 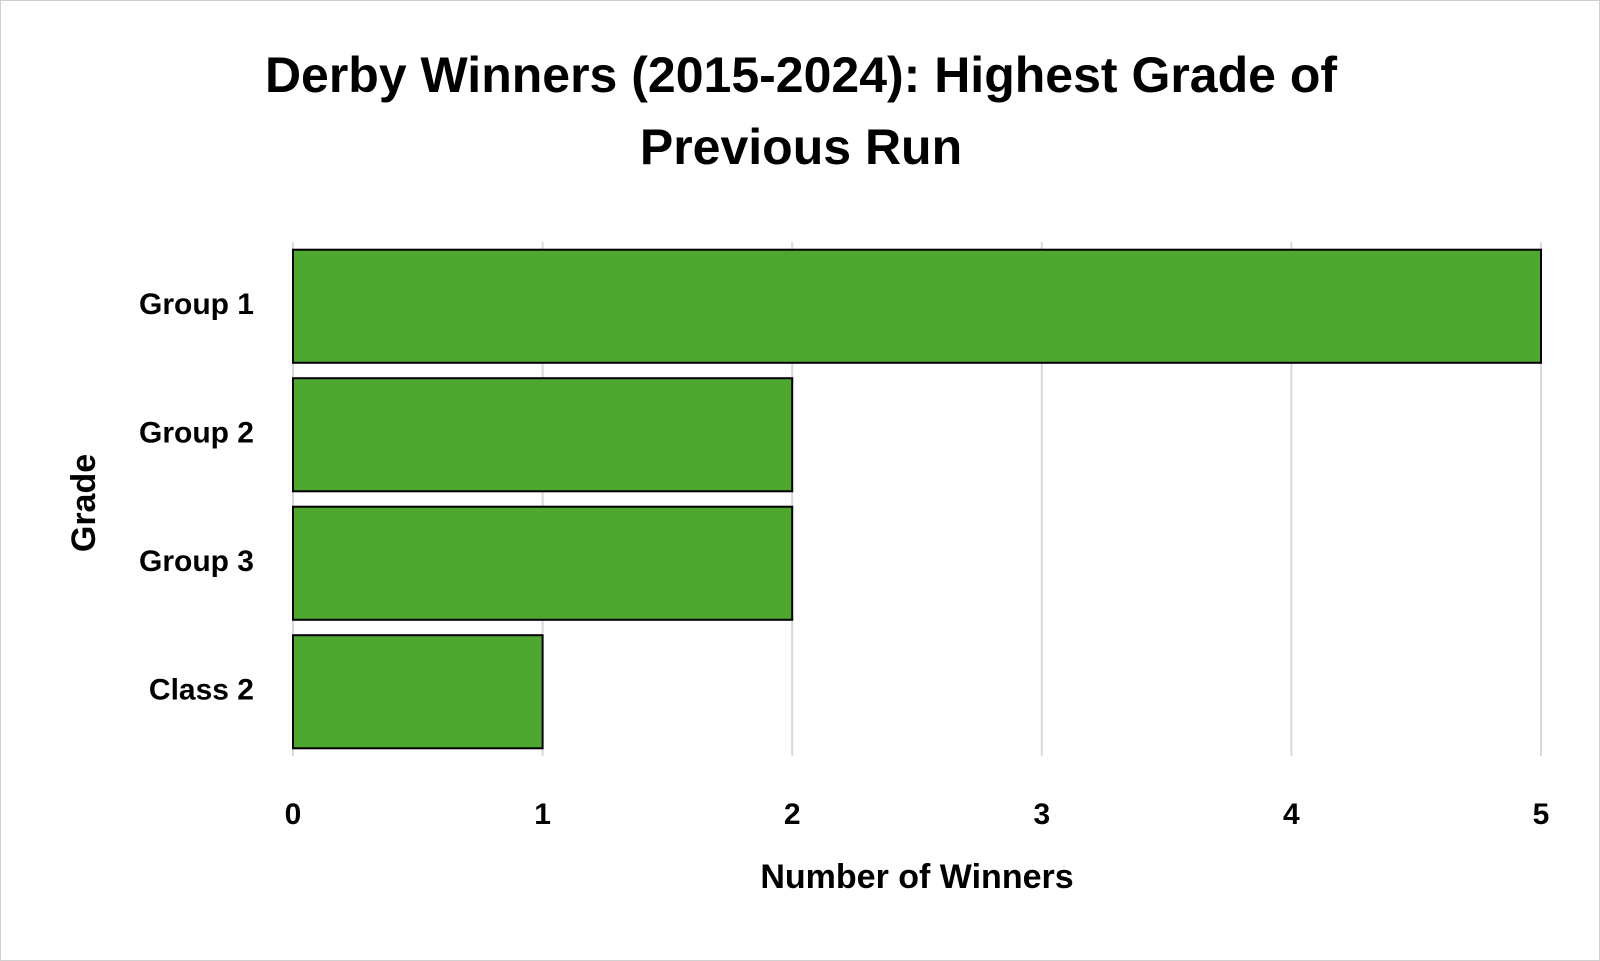 I want to click on x-tick-label: 4, so click(x=1291, y=814).